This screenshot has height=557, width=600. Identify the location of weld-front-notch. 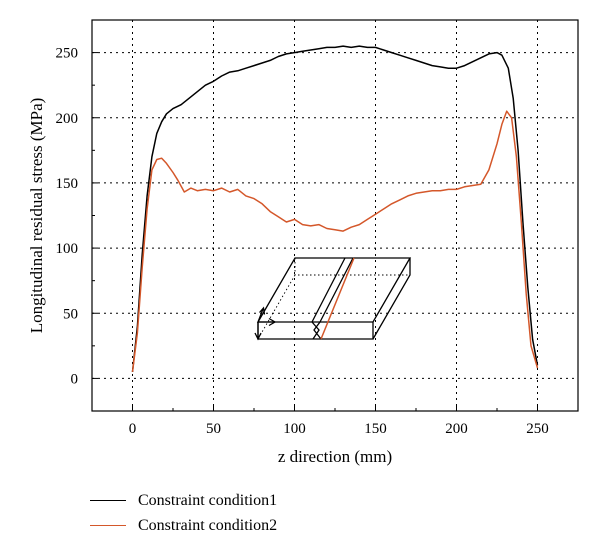
(316, 330).